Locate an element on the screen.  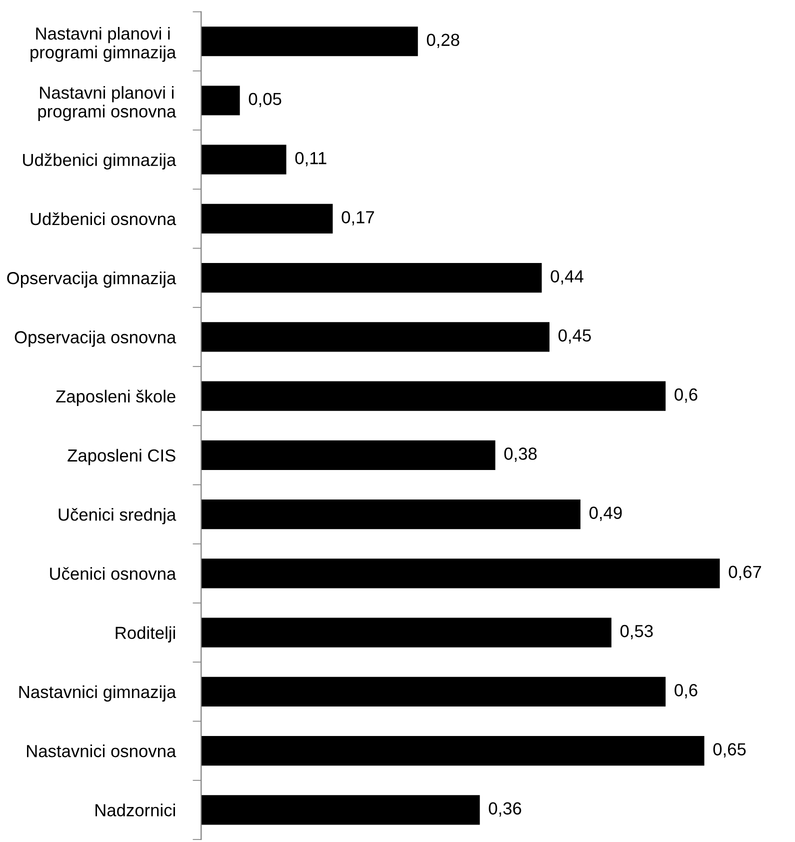
data-label: 0,65 is located at coordinates (729, 750).